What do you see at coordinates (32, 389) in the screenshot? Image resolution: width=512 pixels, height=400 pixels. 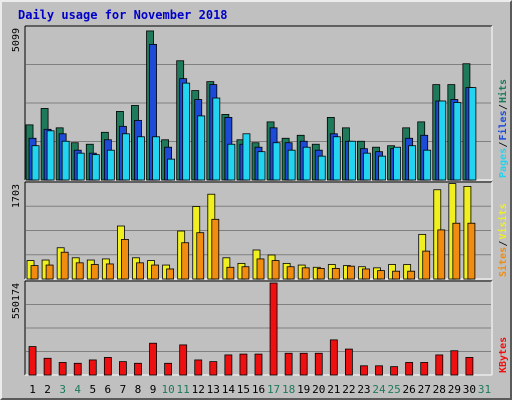 I see `x-label-day-1: 1` at bounding box center [32, 389].